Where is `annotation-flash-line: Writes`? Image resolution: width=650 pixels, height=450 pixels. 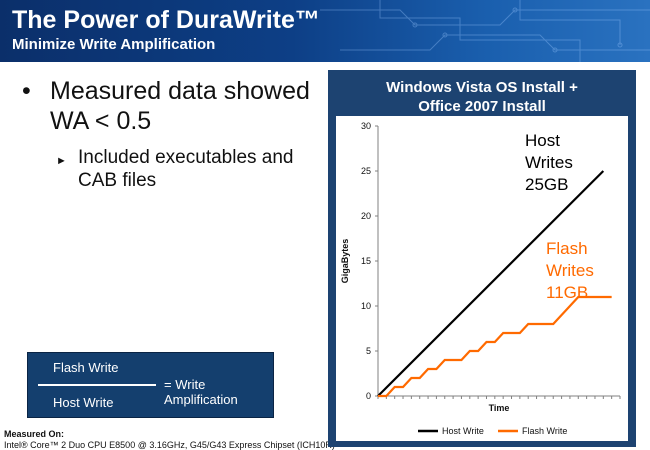
annotation-flash-line: Writes is located at coordinates (570, 270).